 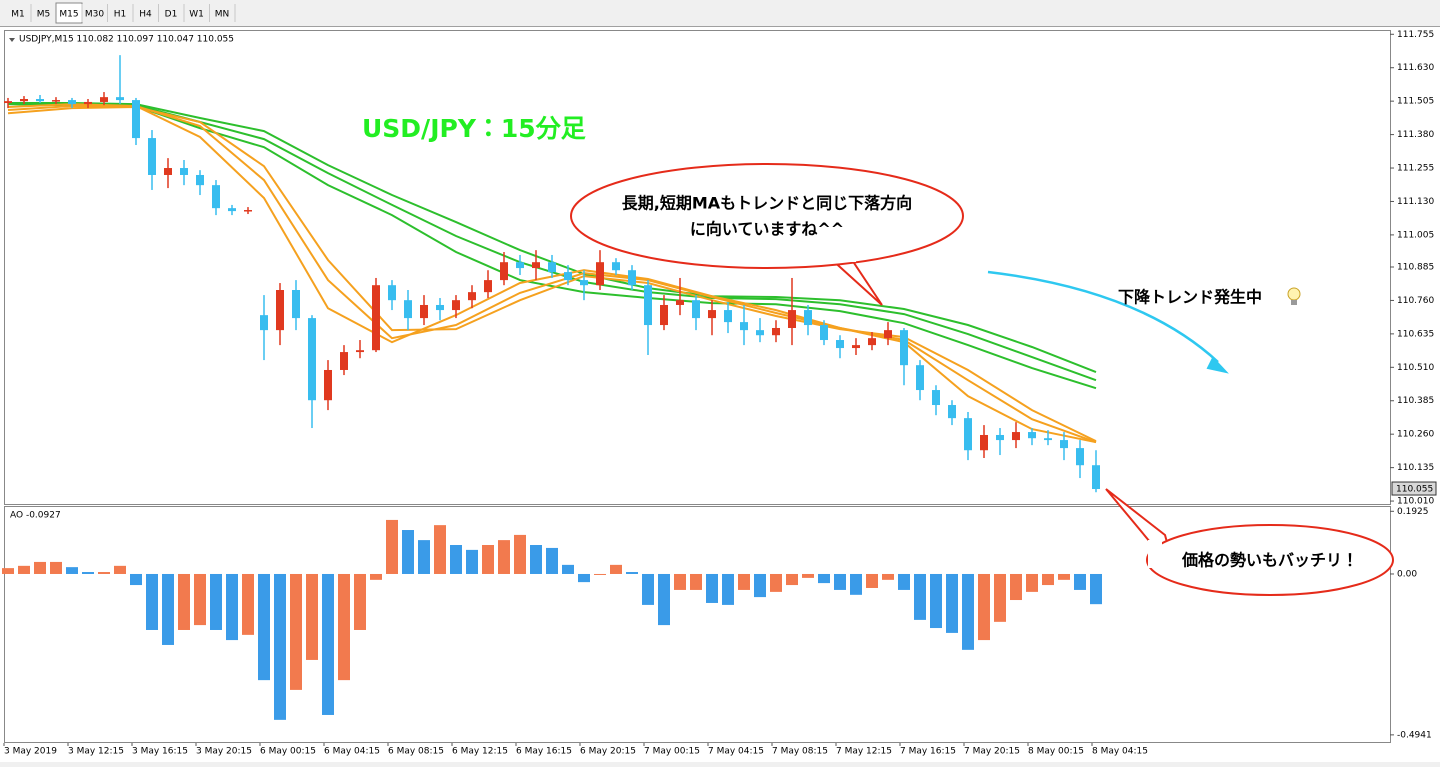 I want to click on bulb-icon, so click(x=1294, y=296).